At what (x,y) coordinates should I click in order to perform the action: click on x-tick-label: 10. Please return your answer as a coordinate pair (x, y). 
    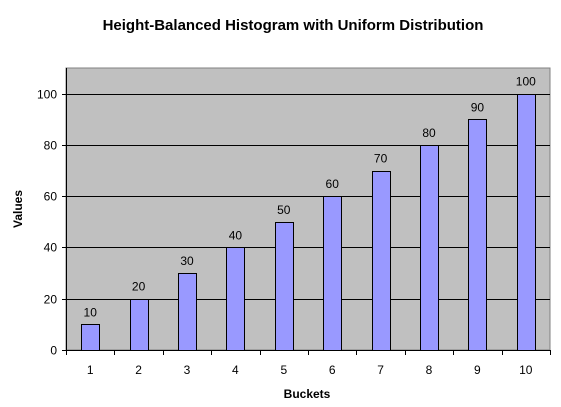
    Looking at the image, I should click on (526, 370).